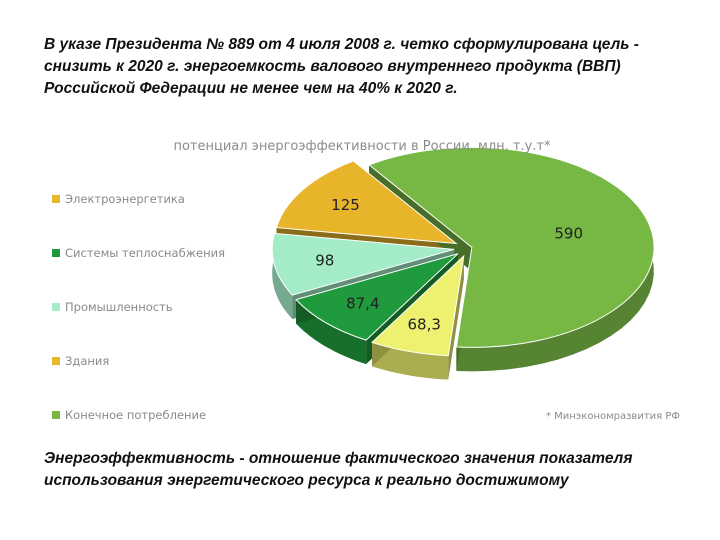 The image size is (720, 540). Describe the element at coordinates (324, 261) in the screenshot. I see `data-label: 98` at that location.